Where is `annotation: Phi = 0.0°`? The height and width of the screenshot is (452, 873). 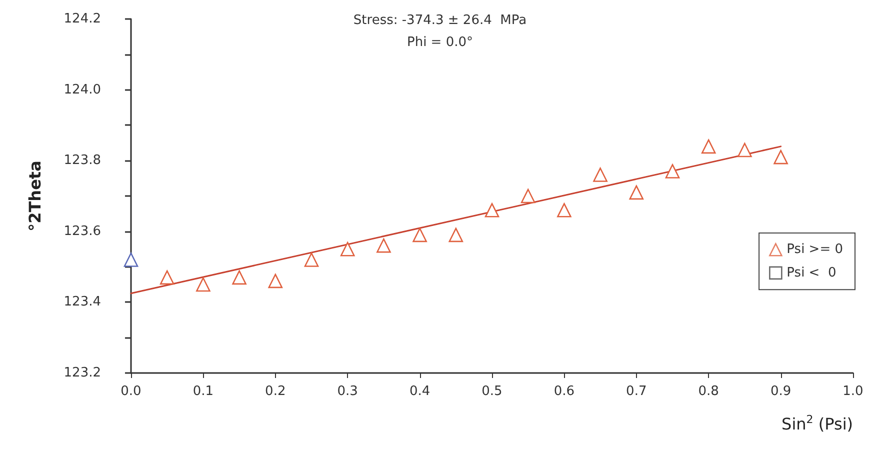 annotation: Phi = 0.0° is located at coordinates (440, 42).